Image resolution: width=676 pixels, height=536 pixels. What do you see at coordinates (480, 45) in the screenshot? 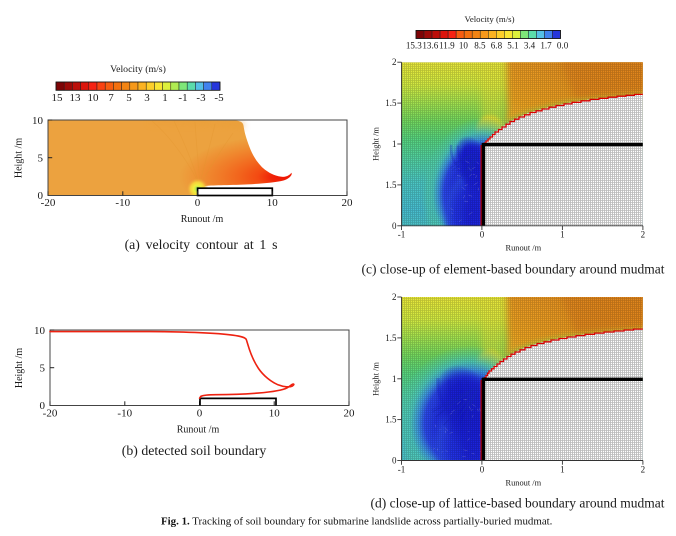
I see `svg-text: 8.5` at bounding box center [480, 45].